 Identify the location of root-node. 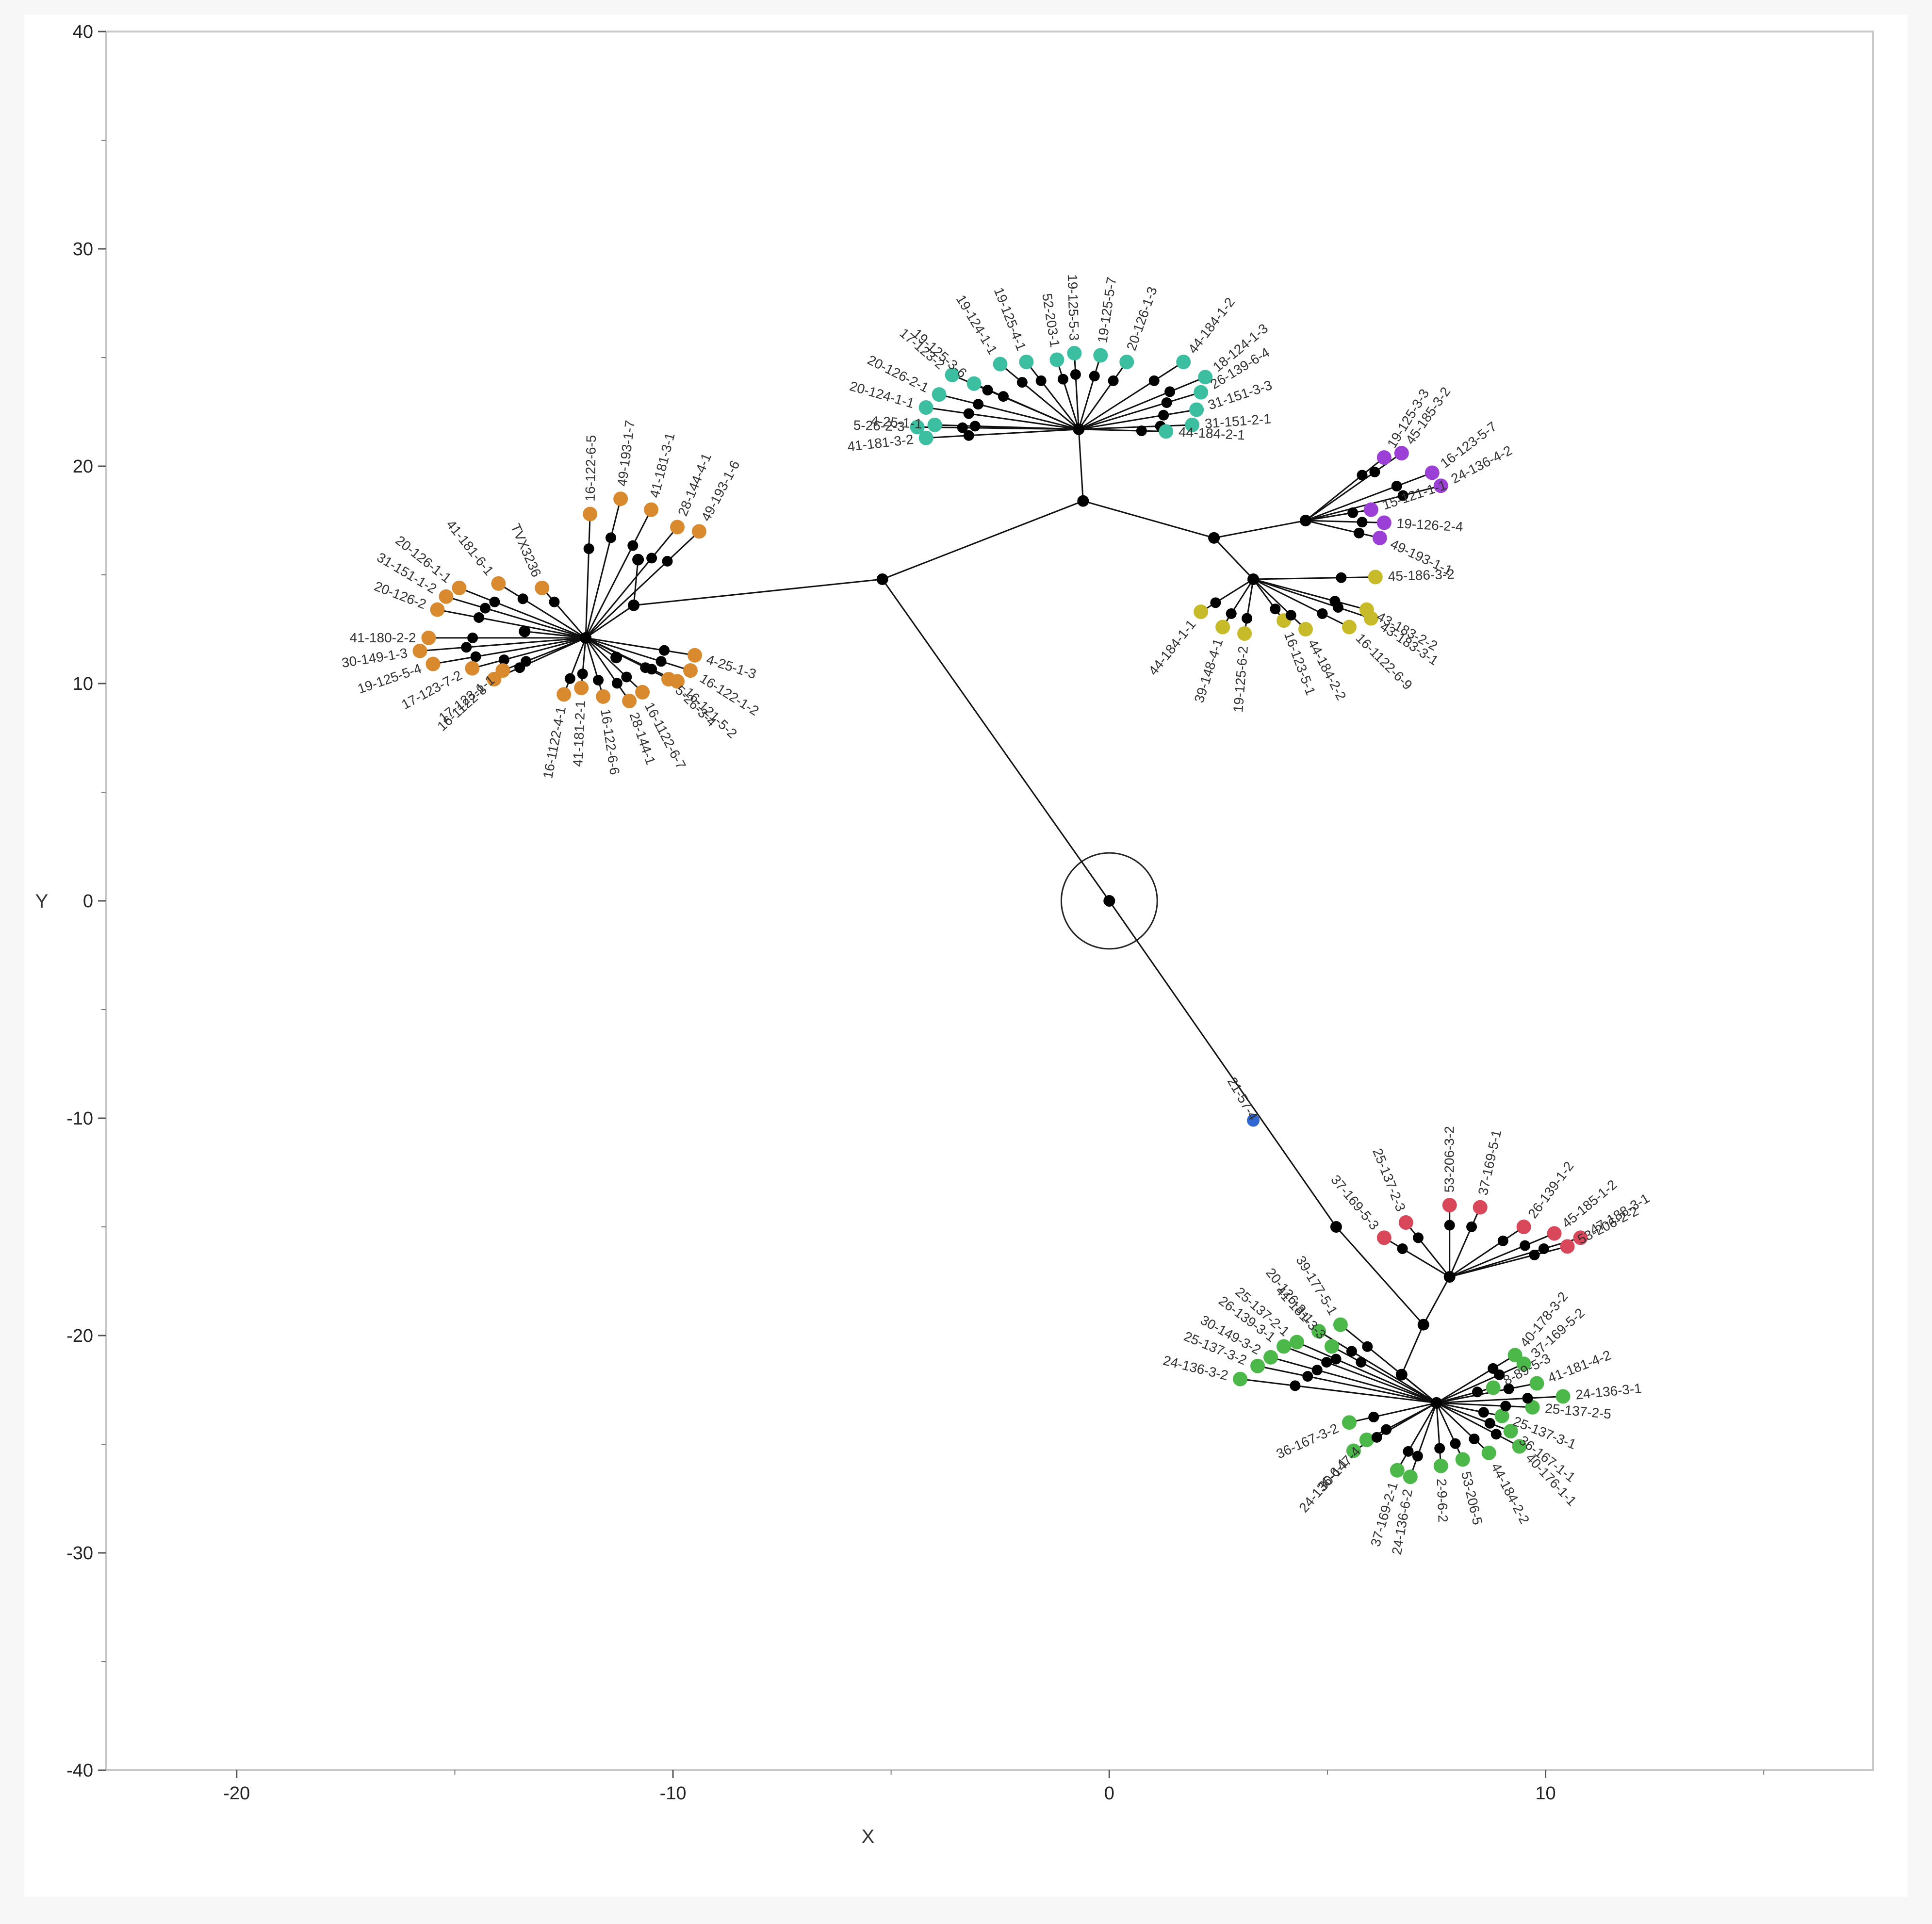
(1109, 901).